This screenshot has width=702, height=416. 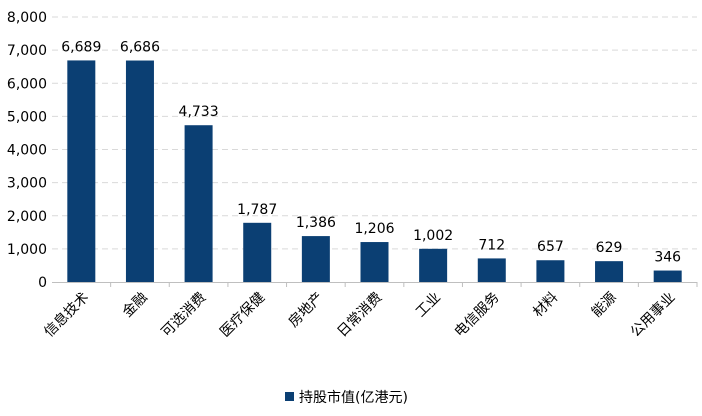 I want to click on y-tick-label: 5,000, so click(x=27, y=117).